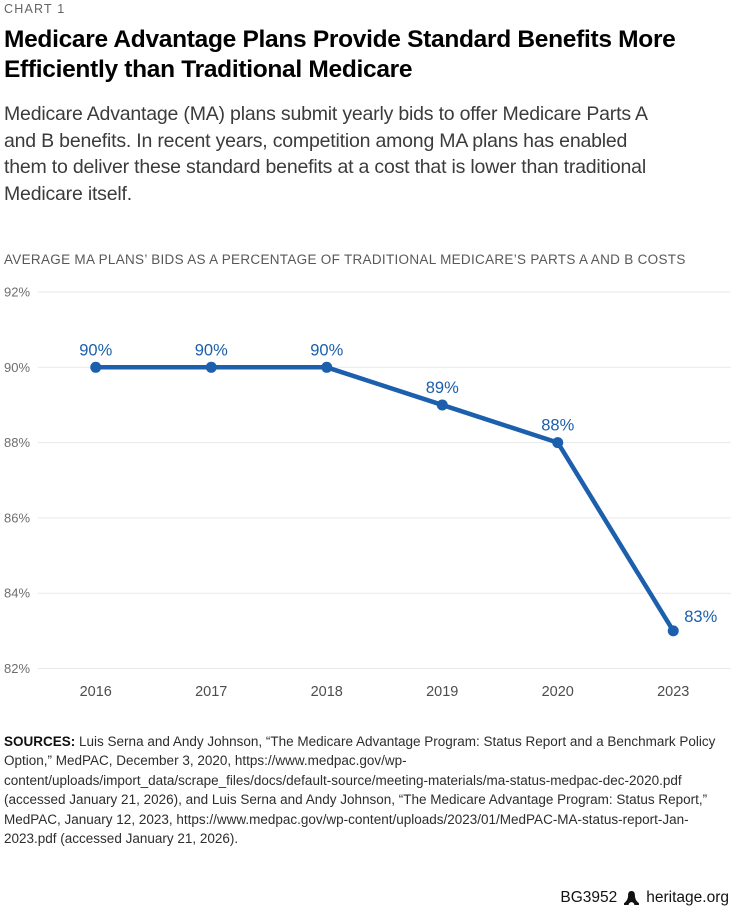 The height and width of the screenshot is (918, 734). What do you see at coordinates (700, 617) in the screenshot?
I see `data-point-label: 83%` at bounding box center [700, 617].